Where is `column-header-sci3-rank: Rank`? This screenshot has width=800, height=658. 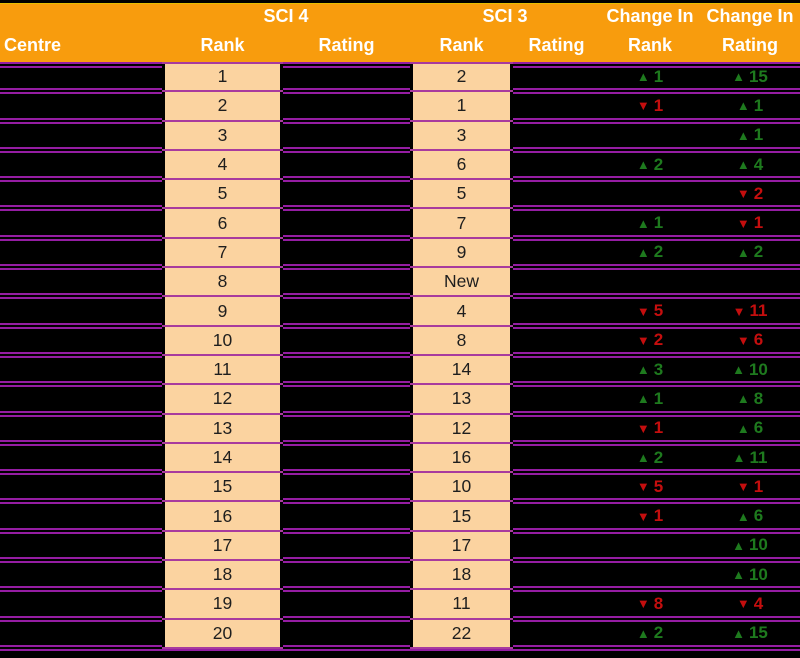 column-header-sci3-rank: Rank is located at coordinates (461, 44).